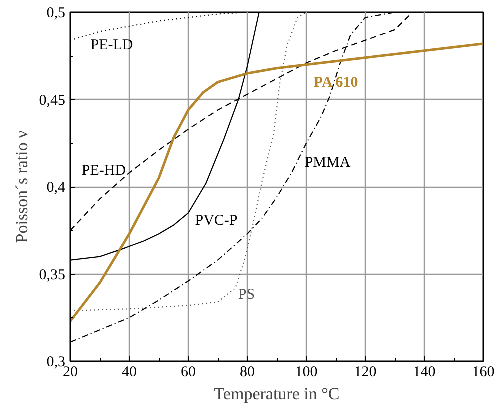 This screenshot has width=495, height=406. Describe the element at coordinates (112, 46) in the screenshot. I see `series-label: PE-LD` at that location.